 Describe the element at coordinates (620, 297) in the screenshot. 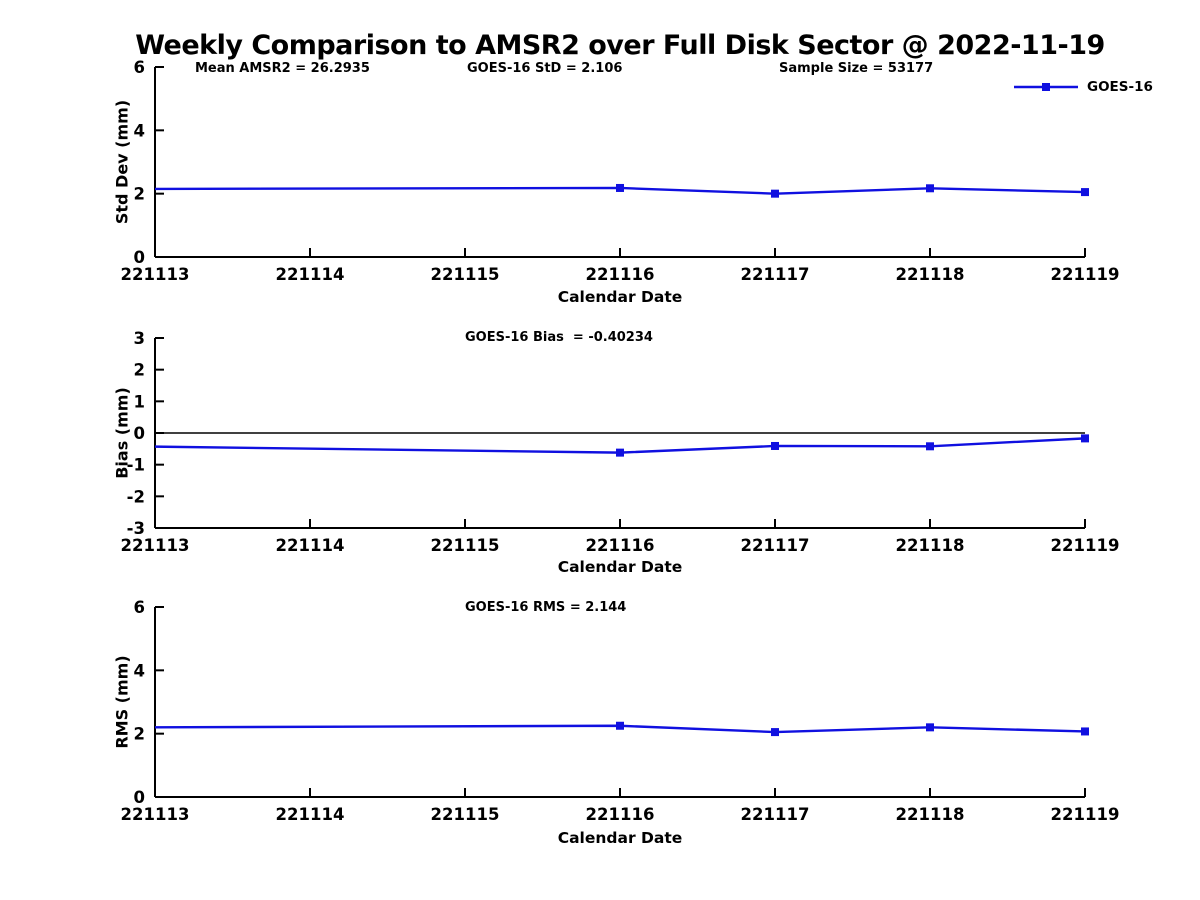

I see `x-axis-label-top: Calendar Date` at that location.